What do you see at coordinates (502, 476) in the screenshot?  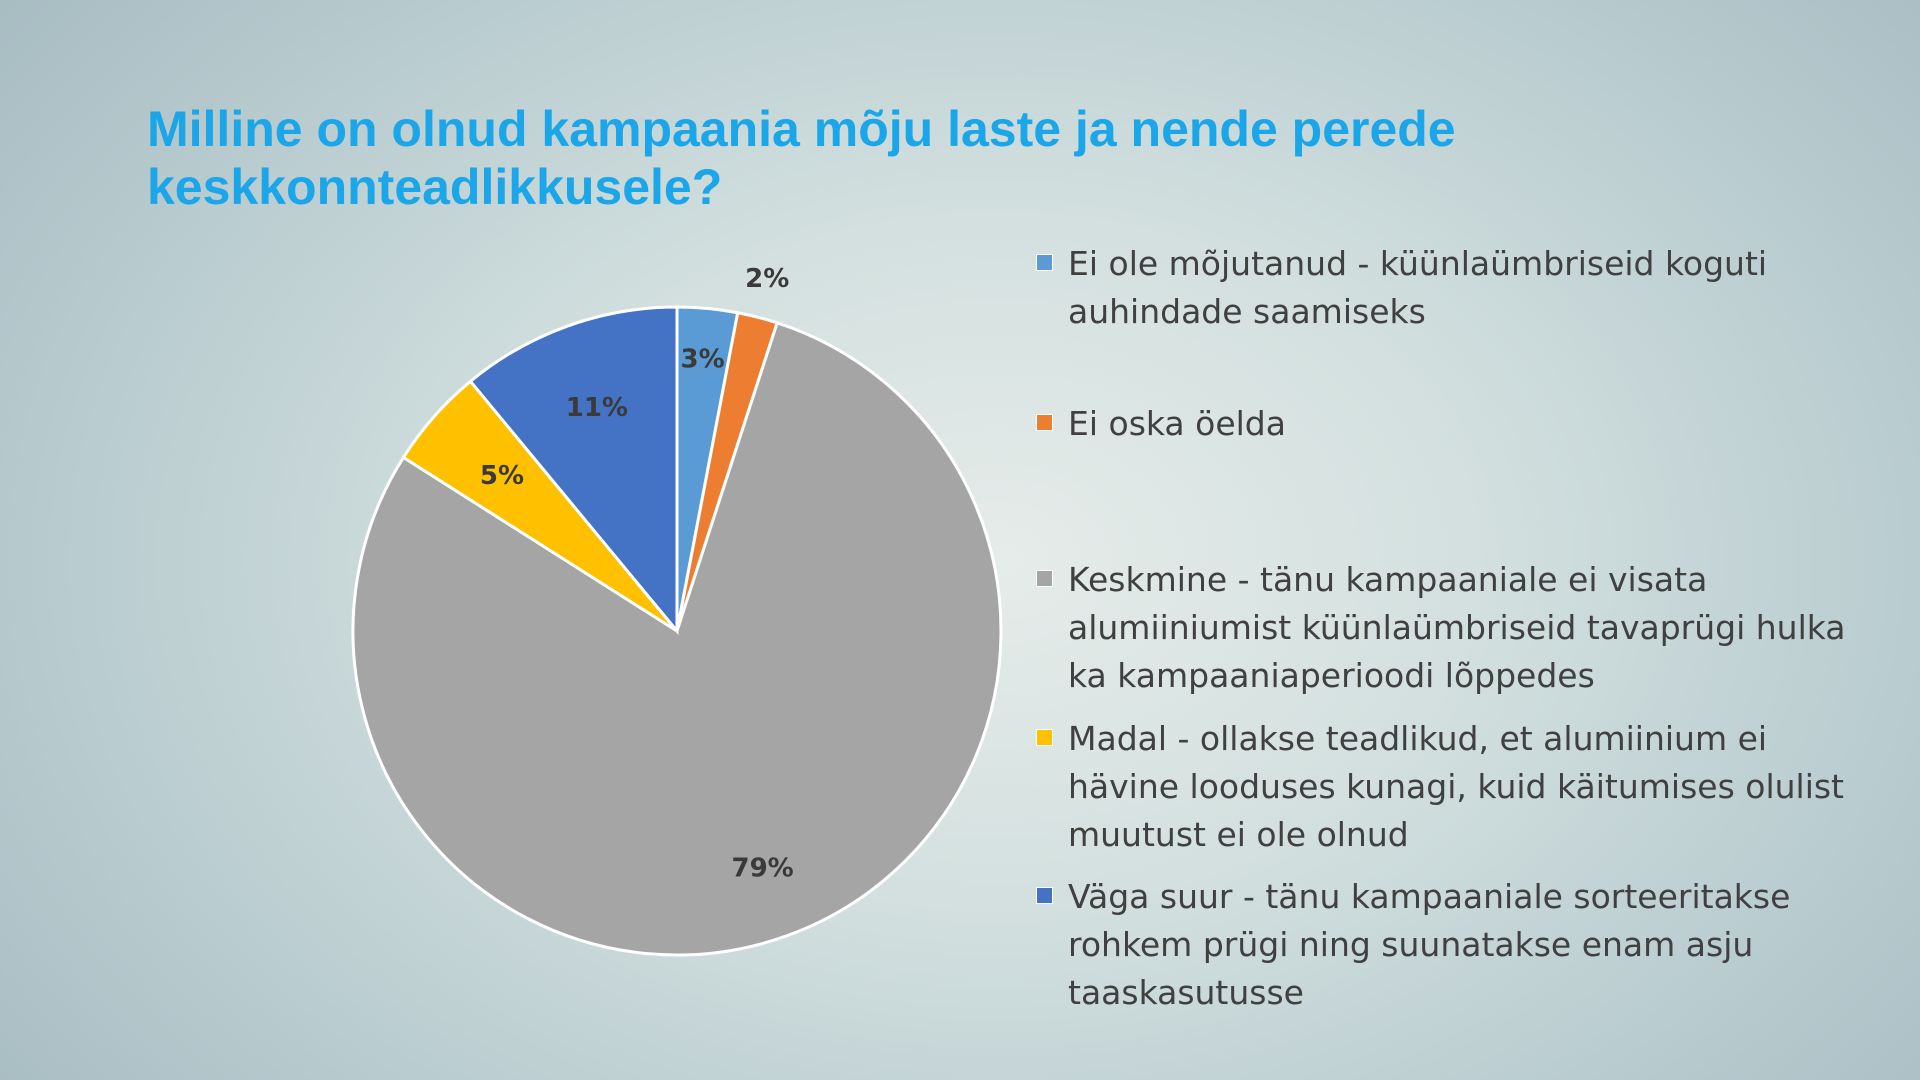 I see `pie-data-label-4: 5%` at bounding box center [502, 476].